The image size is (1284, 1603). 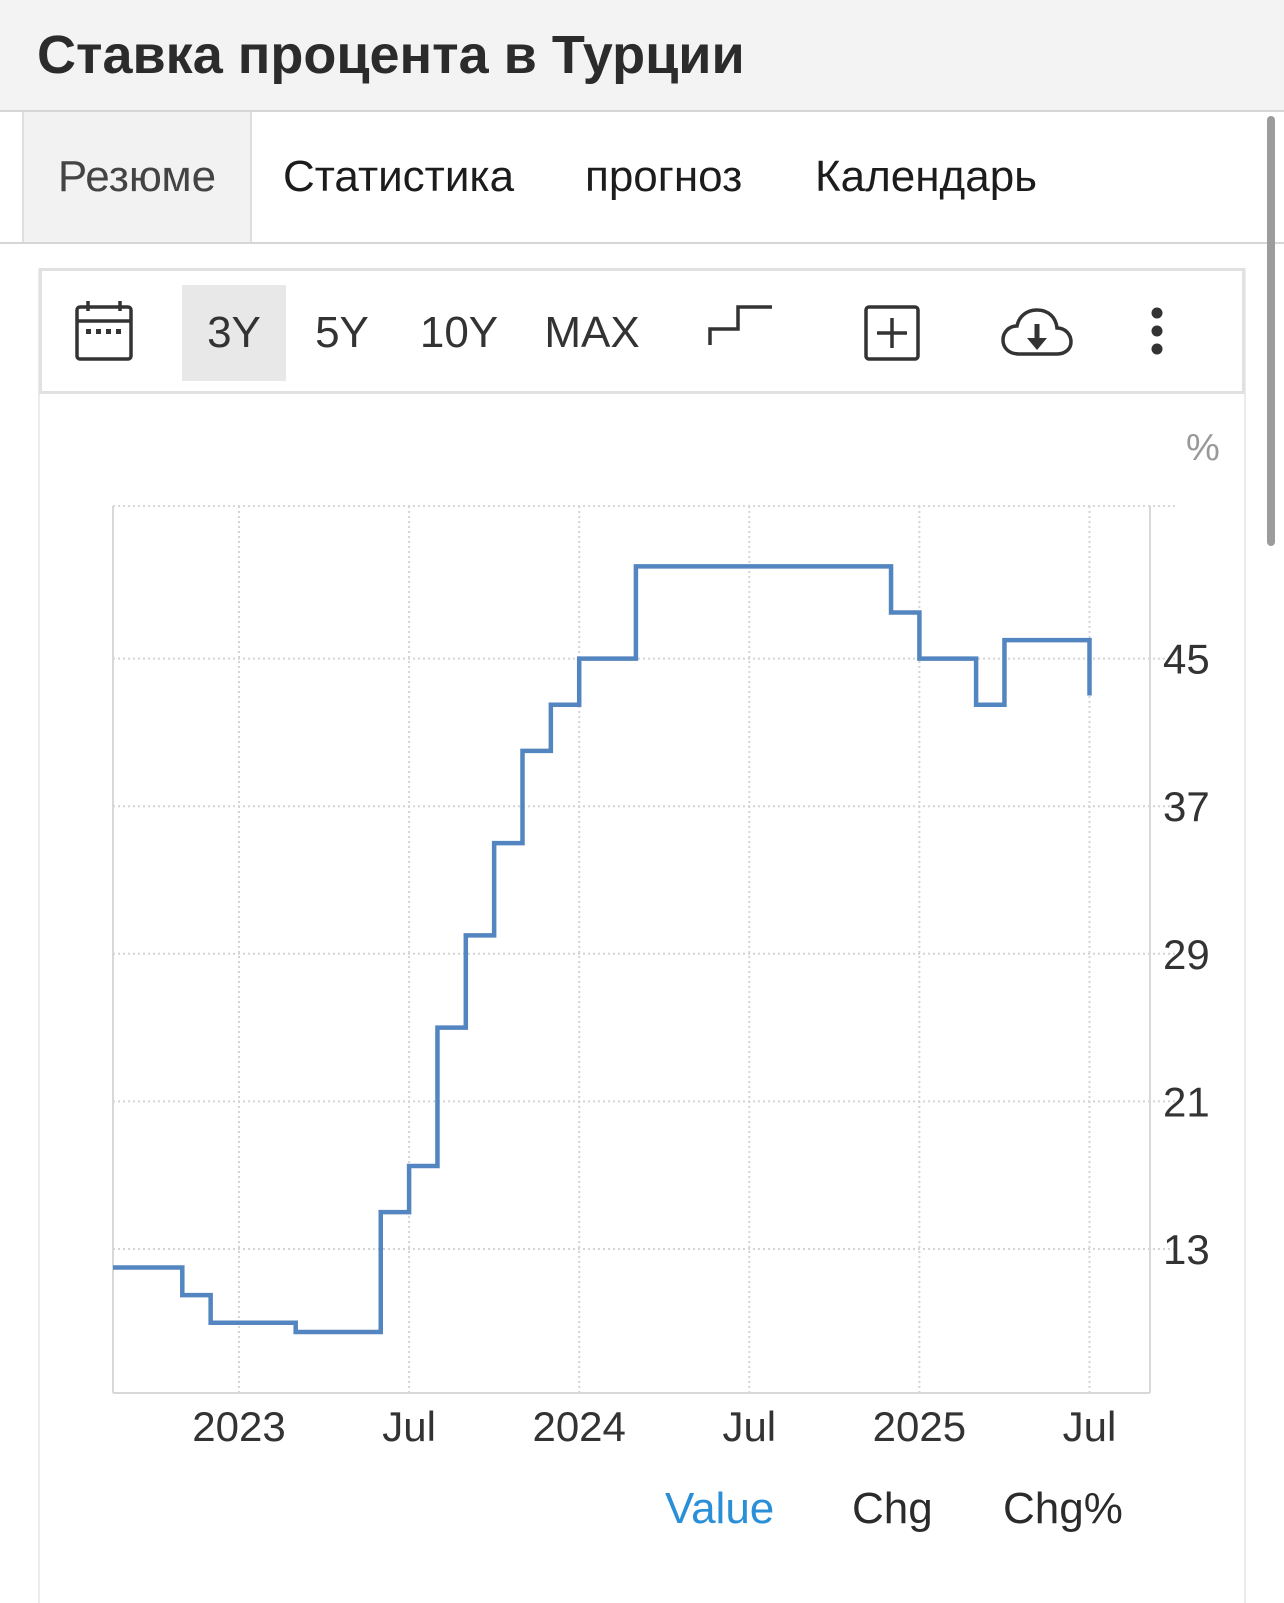 I want to click on x-tick-label: 2023, so click(x=238, y=1426).